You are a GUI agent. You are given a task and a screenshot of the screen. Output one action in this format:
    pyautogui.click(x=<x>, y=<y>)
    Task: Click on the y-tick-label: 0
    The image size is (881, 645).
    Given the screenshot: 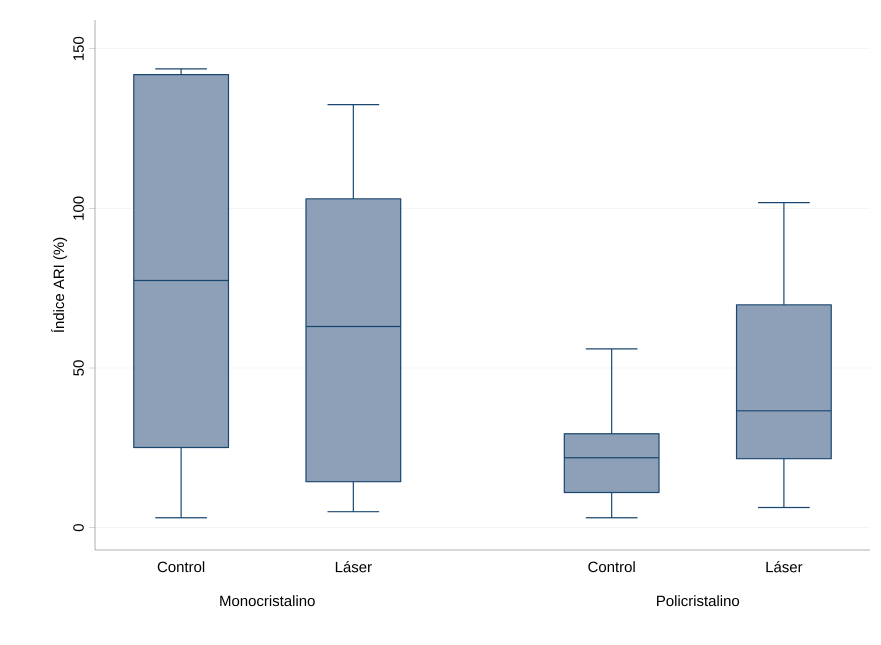 What is the action you would take?
    pyautogui.click(x=78, y=528)
    